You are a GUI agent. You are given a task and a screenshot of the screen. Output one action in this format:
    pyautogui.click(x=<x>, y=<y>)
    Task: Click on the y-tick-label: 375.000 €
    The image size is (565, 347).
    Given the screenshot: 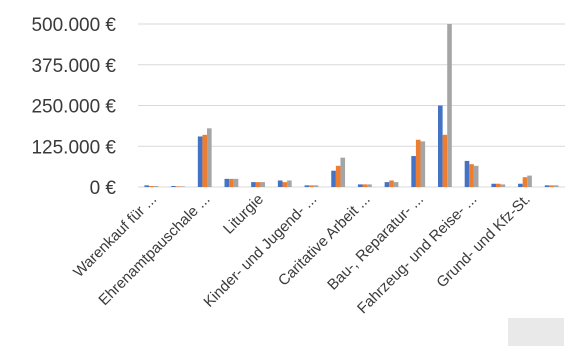 What is the action you would take?
    pyautogui.click(x=73, y=66)
    